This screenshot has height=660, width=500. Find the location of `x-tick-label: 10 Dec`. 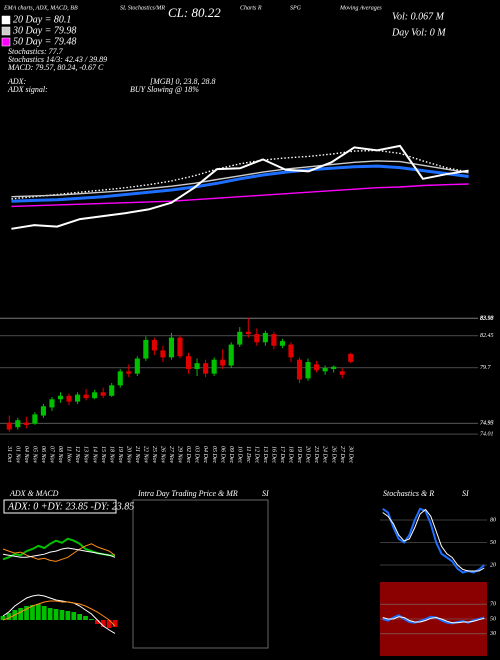

x-tick-label: 10 Dec is located at coordinates (239, 454).